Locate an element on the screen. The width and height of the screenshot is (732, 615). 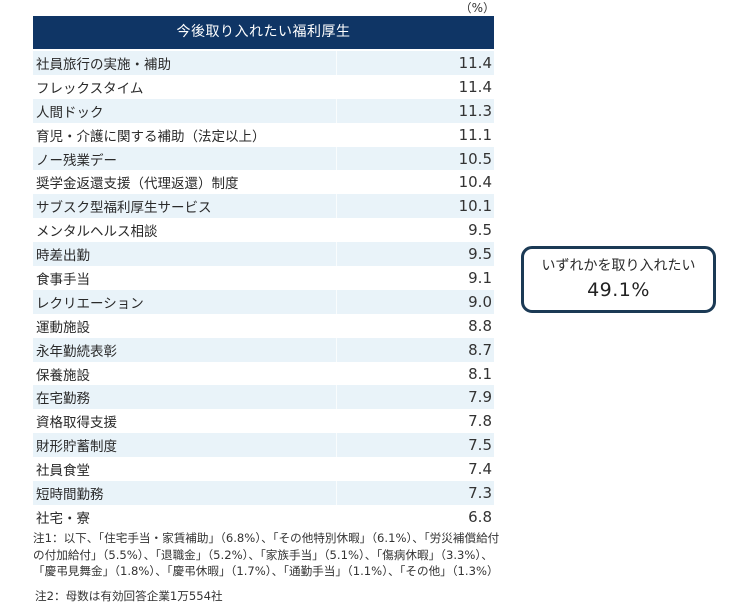
row-label: 短時間勤務 is located at coordinates (70, 494).